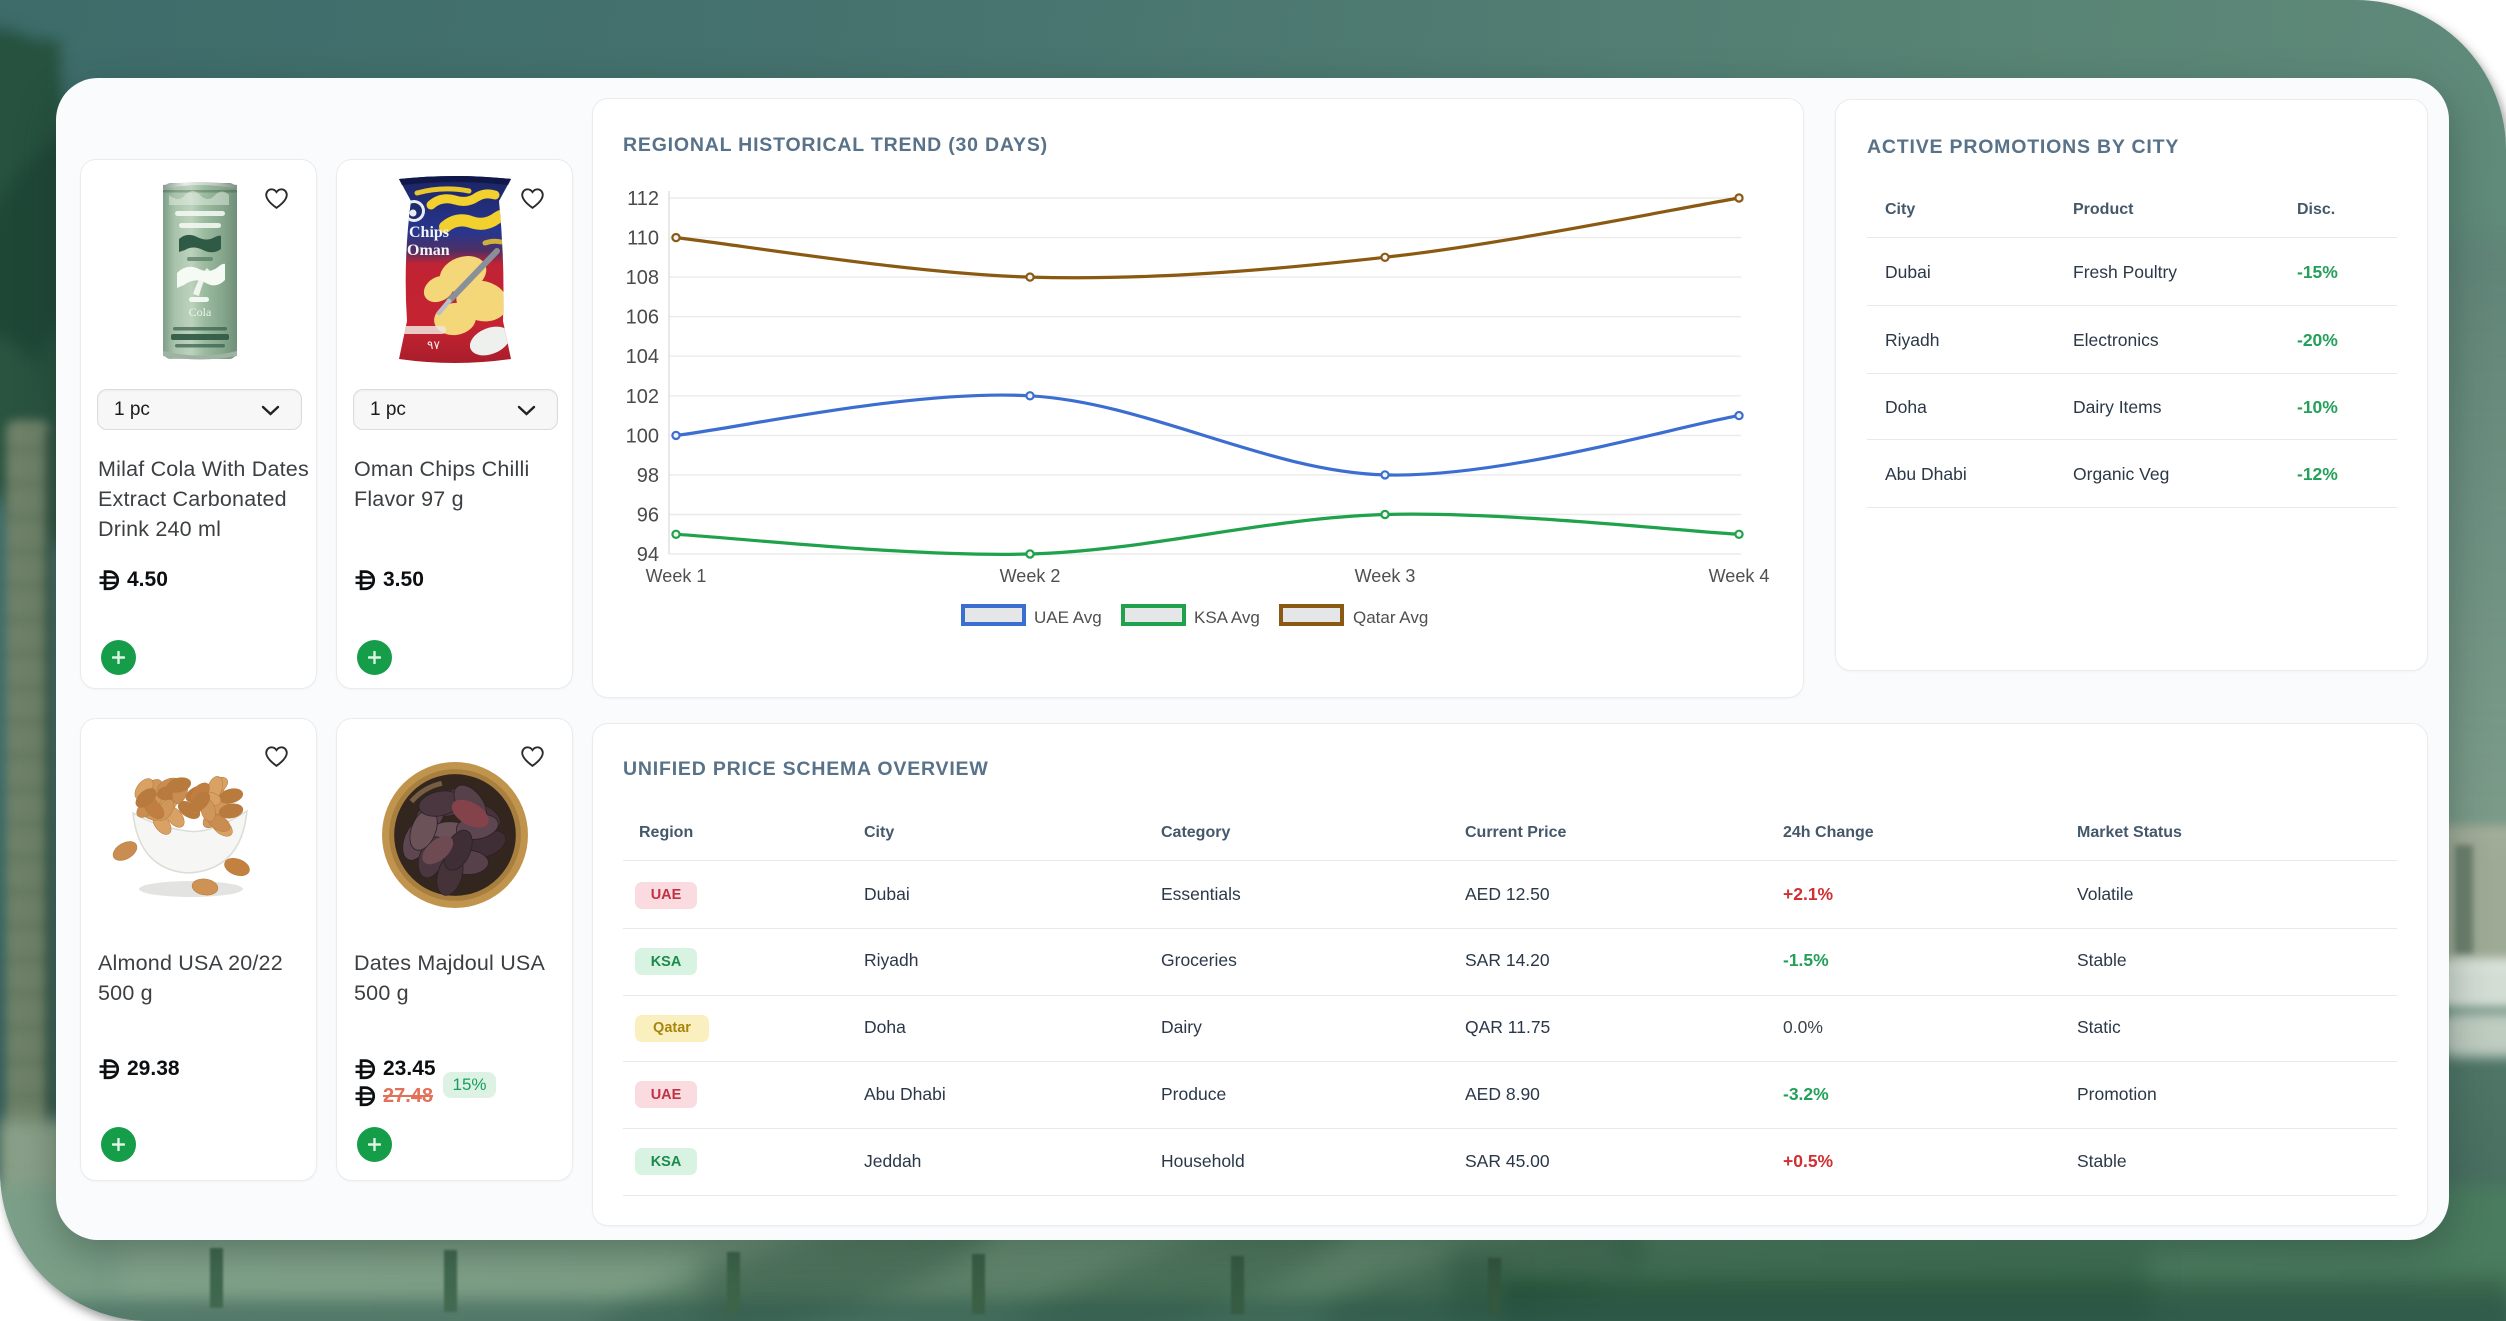  I want to click on svg-text: 100, so click(642, 436).